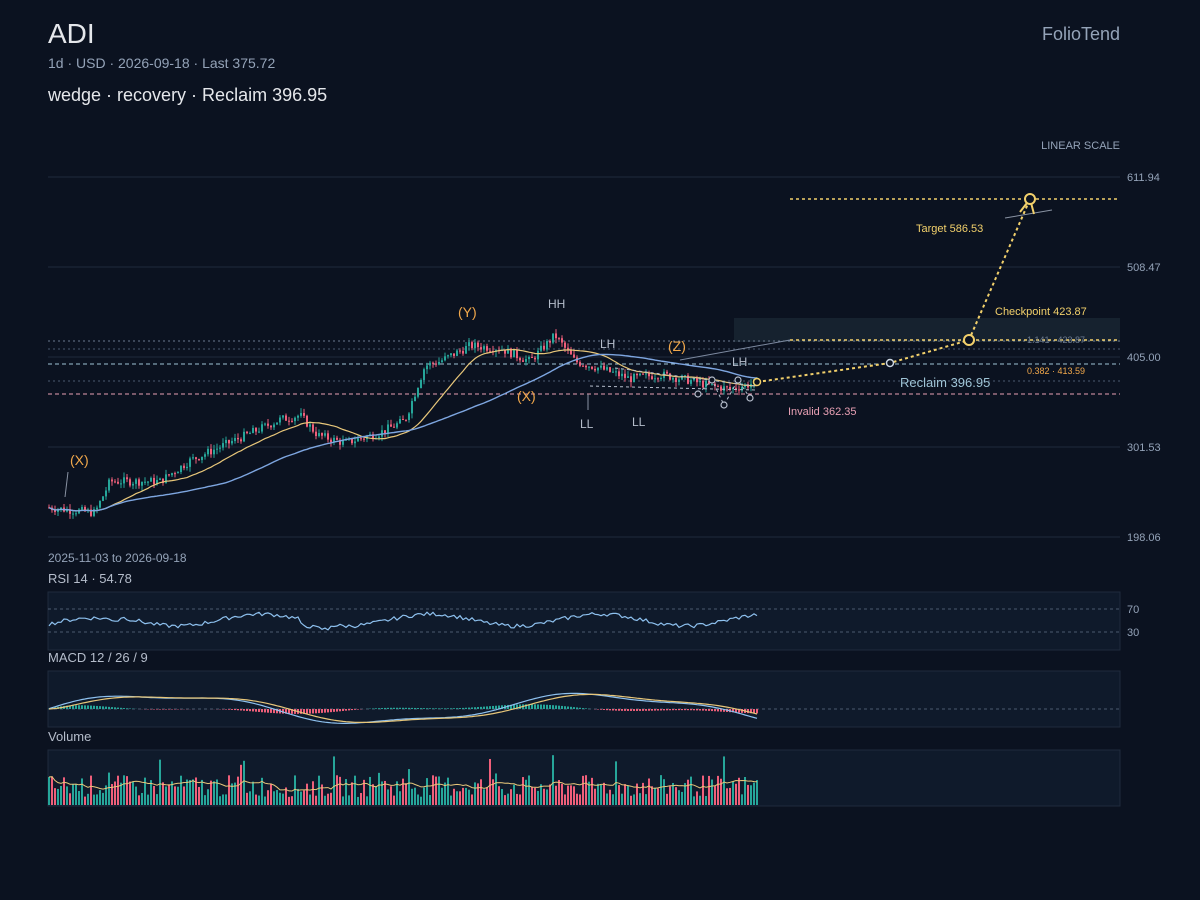 The height and width of the screenshot is (900, 1200). Describe the element at coordinates (71, 33) in the screenshot. I see `ticker-symbol: ADI` at that location.